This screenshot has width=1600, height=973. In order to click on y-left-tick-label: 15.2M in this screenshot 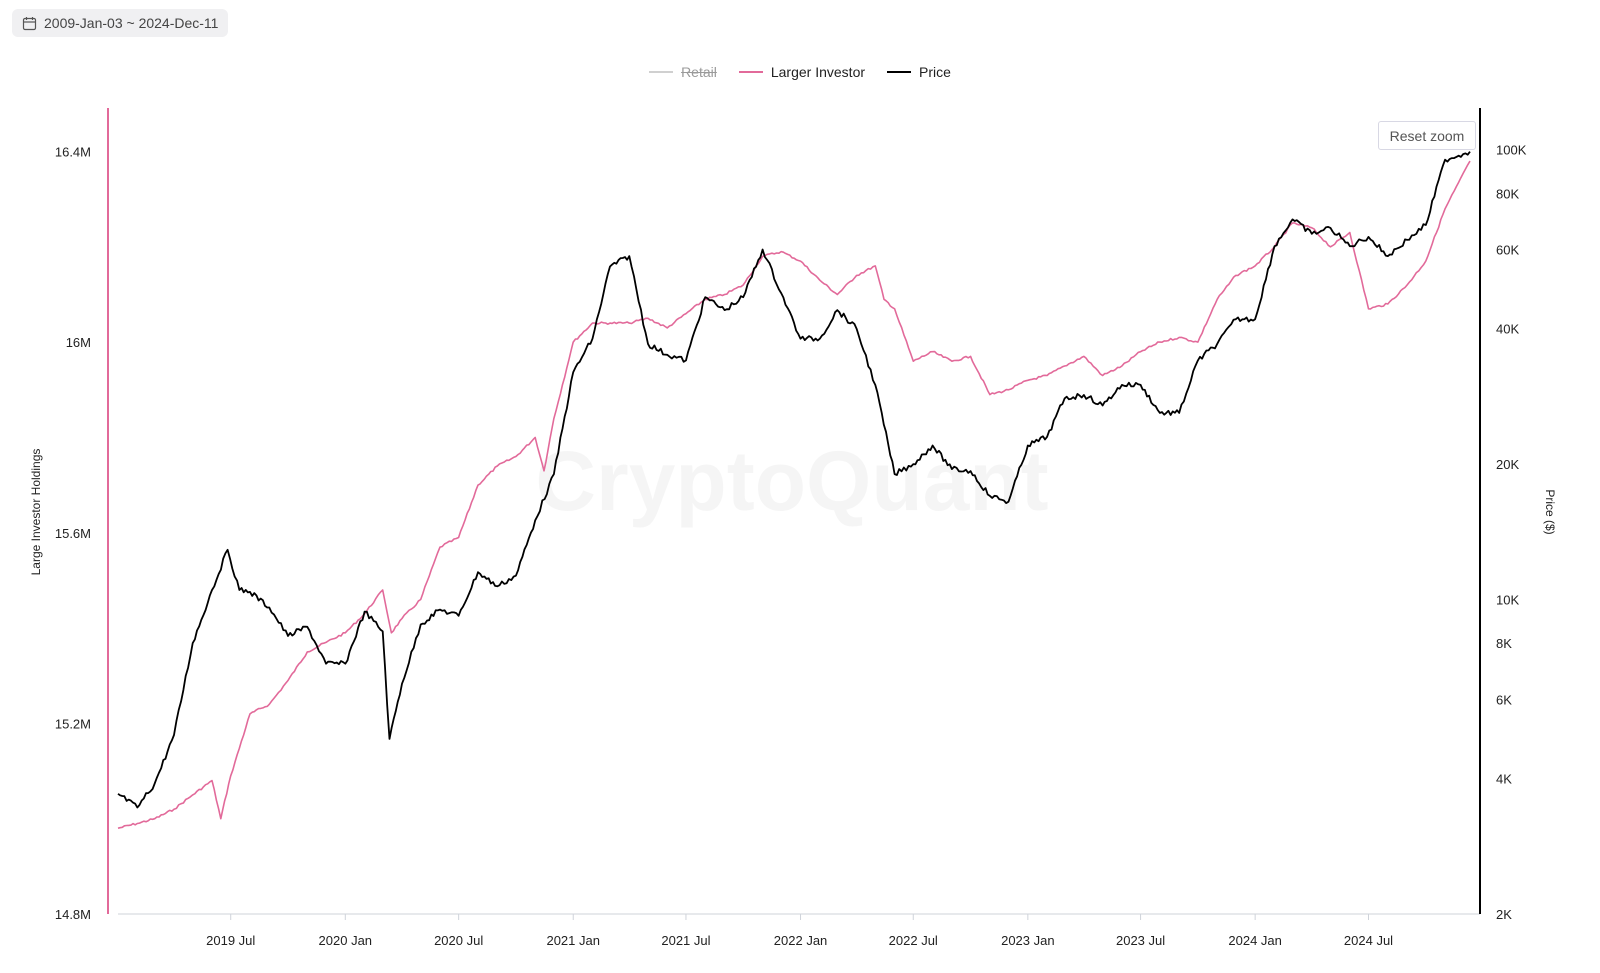, I will do `click(73, 723)`.